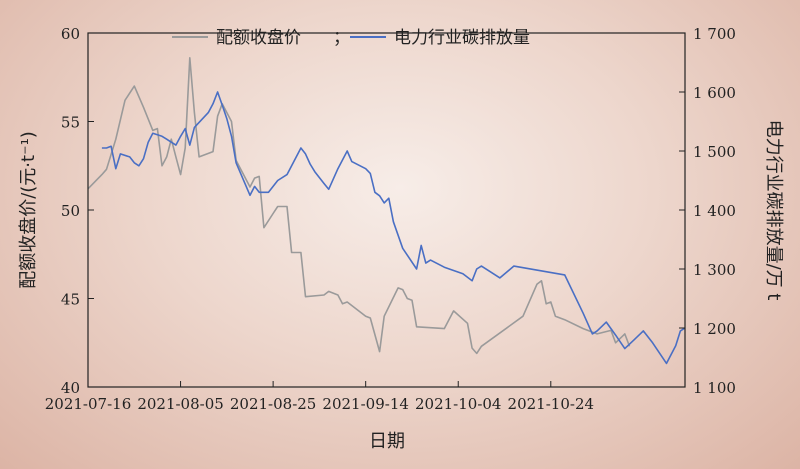 Image resolution: width=800 pixels, height=469 pixels. Describe the element at coordinates (351, 38) in the screenshot. I see `legend: 配额收盘价 ； 电力行业碳排放量` at that location.